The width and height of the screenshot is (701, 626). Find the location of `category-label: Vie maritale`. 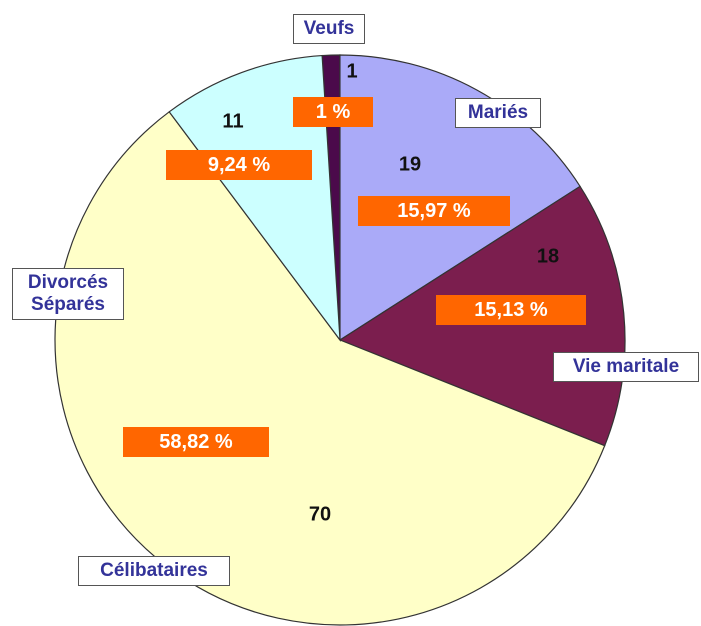

category-label: Vie maritale is located at coordinates (626, 367).